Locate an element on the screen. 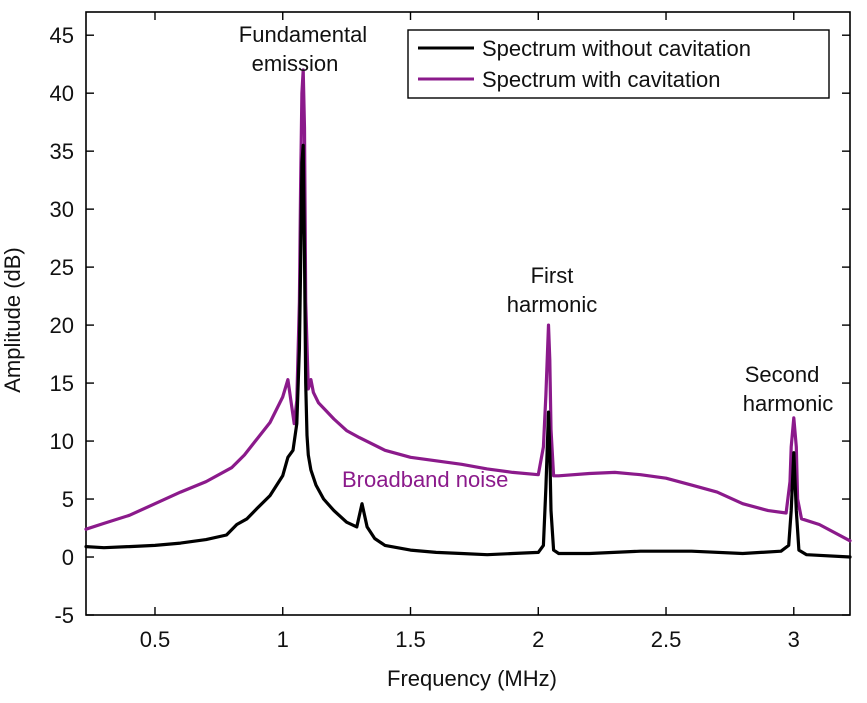 The image size is (867, 703). y-tick-label: 0 is located at coordinates (68, 557).